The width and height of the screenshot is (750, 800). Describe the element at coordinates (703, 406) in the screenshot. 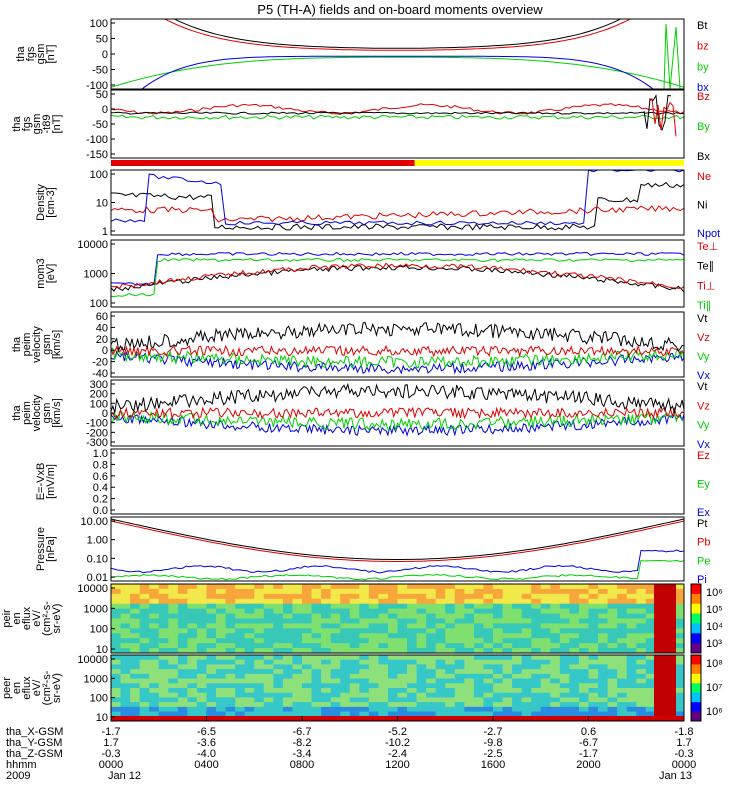

I see `legend-Vz: Vz` at that location.